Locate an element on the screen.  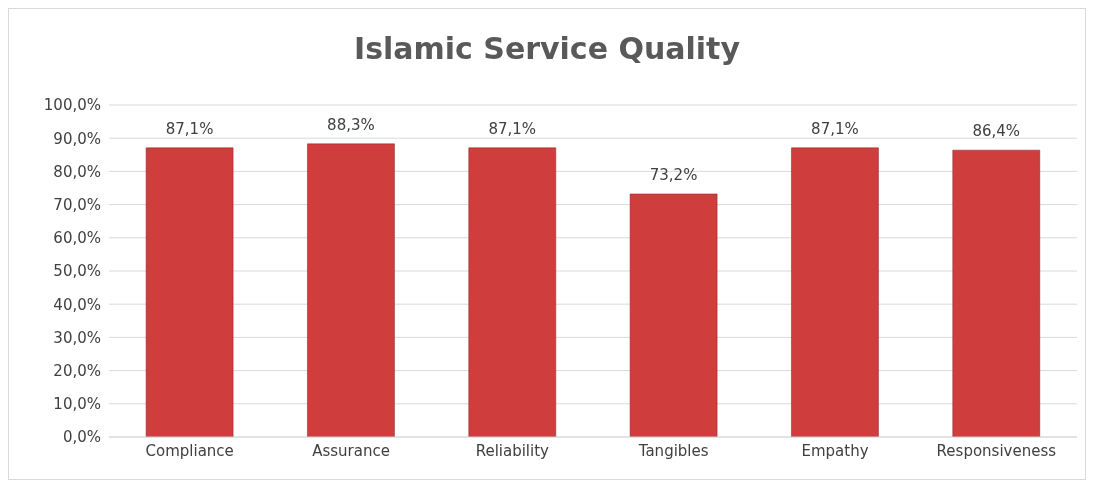
x-tick-label: Reliability is located at coordinates (512, 450).